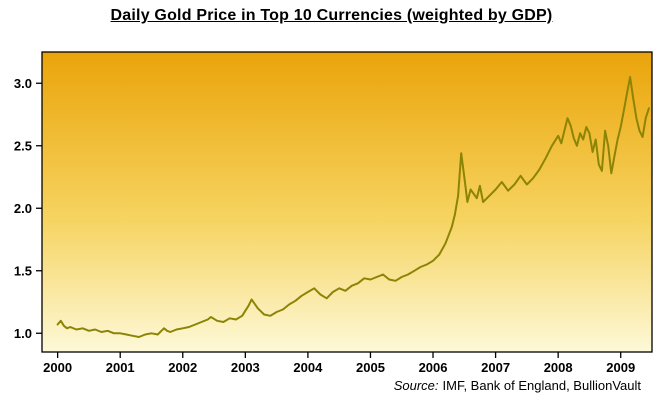 This screenshot has width=663, height=413. Describe the element at coordinates (23, 145) in the screenshot. I see `svg-text: 2.5` at that location.